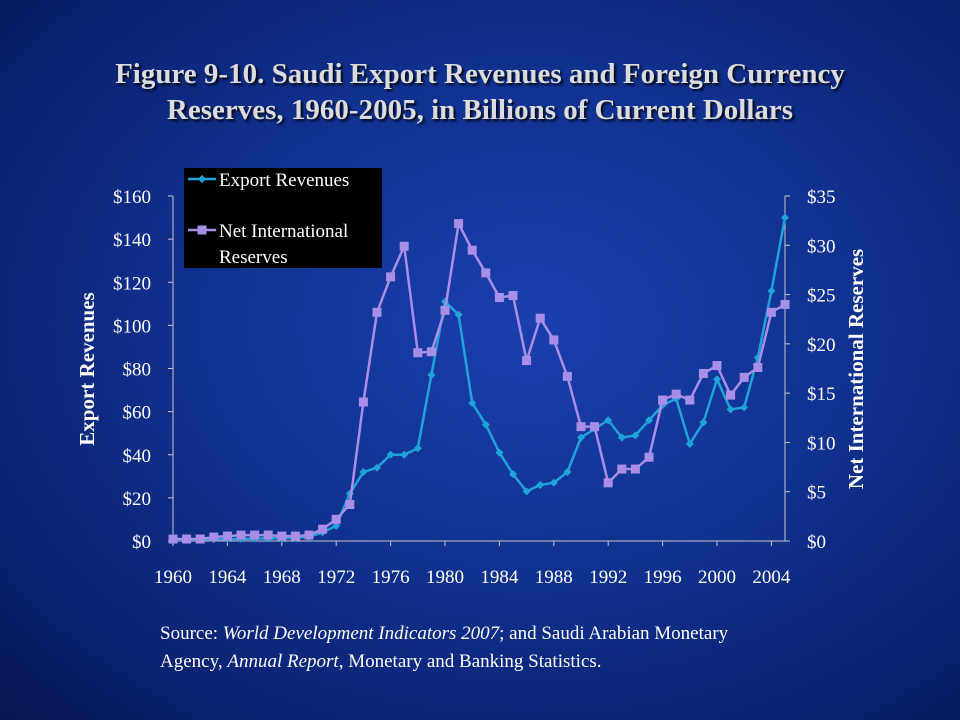 The height and width of the screenshot is (720, 960). I want to click on x-tick-label: 1980, so click(445, 577).